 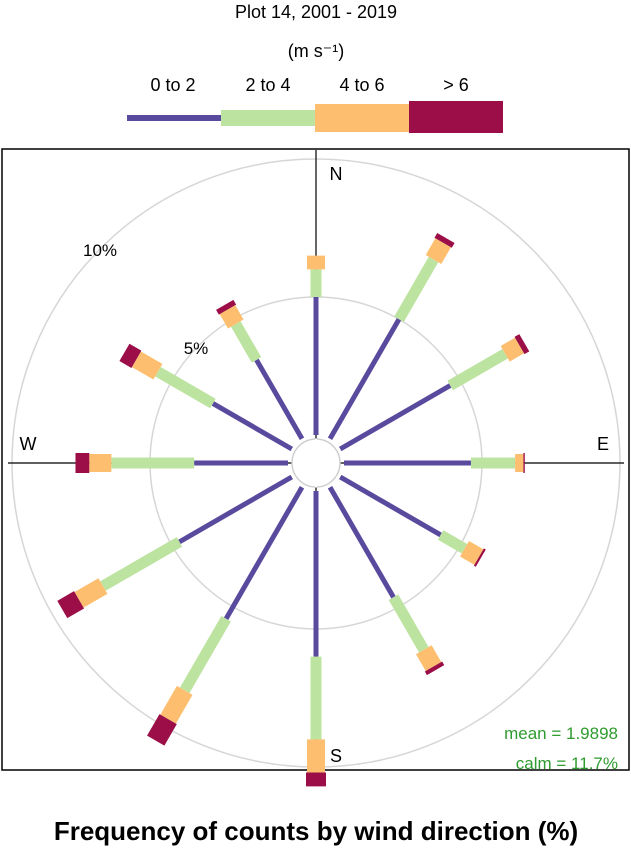 I want to click on direction-label-s: S, so click(x=336, y=756).